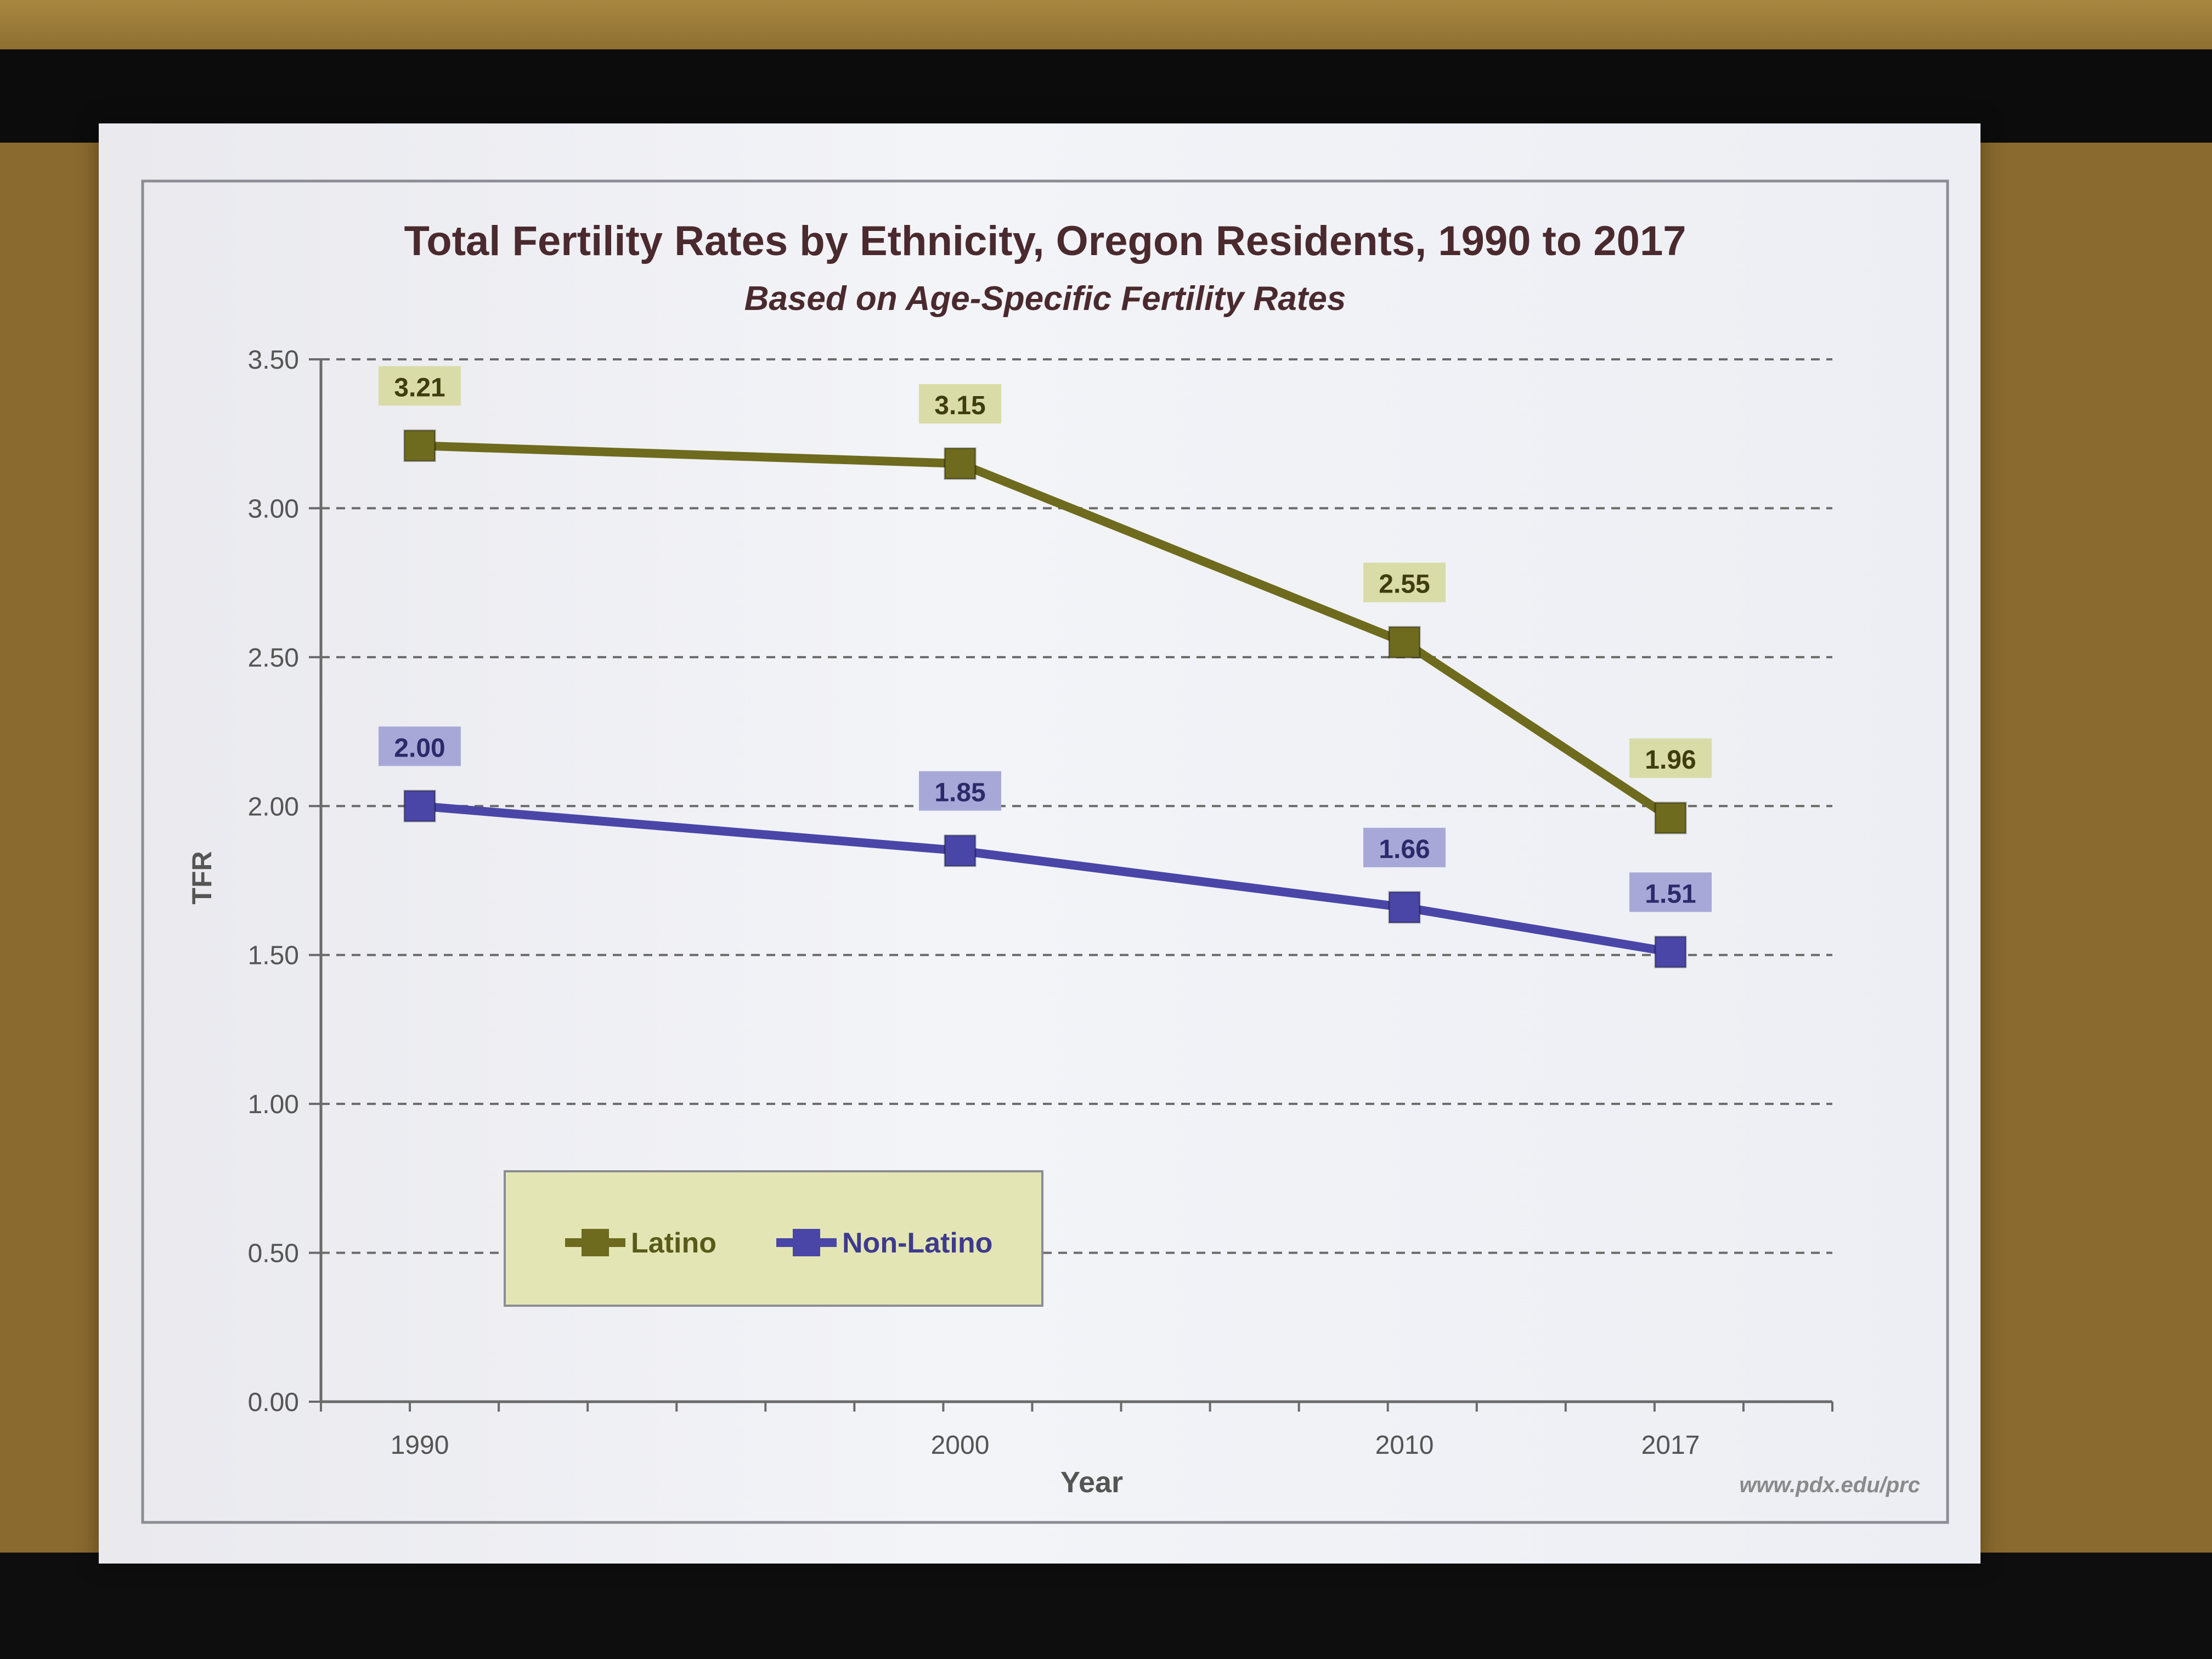 Image resolution: width=2212 pixels, height=1659 pixels. What do you see at coordinates (420, 1445) in the screenshot?
I see `x-tick-label: 1990` at bounding box center [420, 1445].